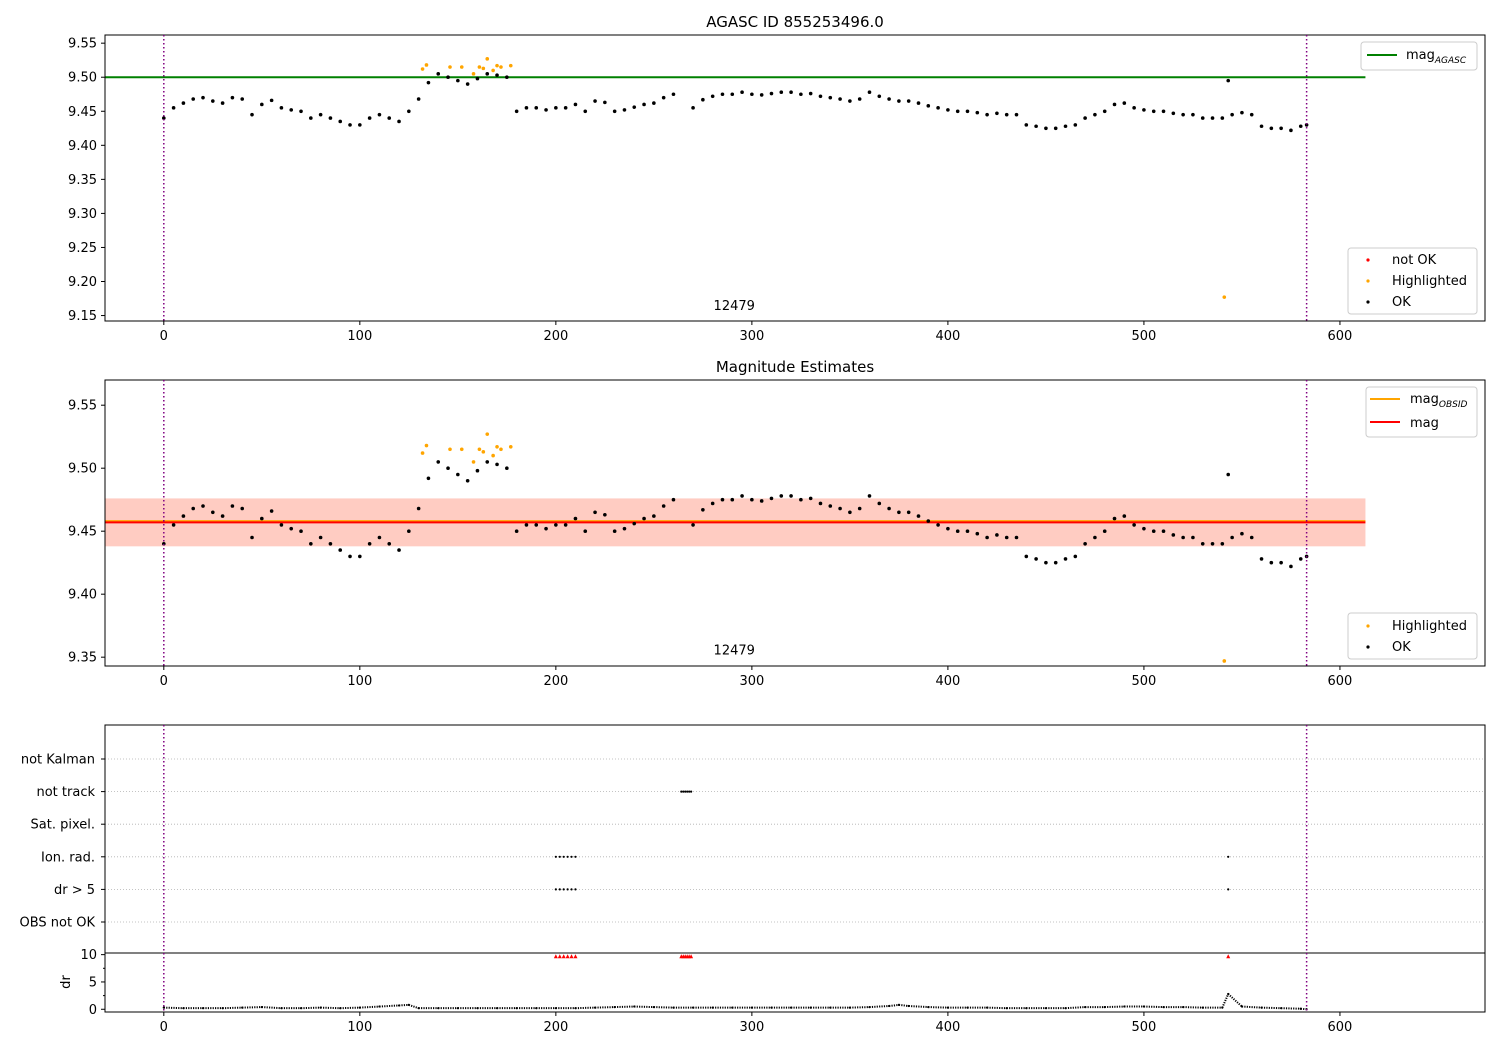 Image resolution: width=1500 pixels, height=1050 pixels. I want to click on panel1-y-tick-label: 9.30, so click(82, 214).